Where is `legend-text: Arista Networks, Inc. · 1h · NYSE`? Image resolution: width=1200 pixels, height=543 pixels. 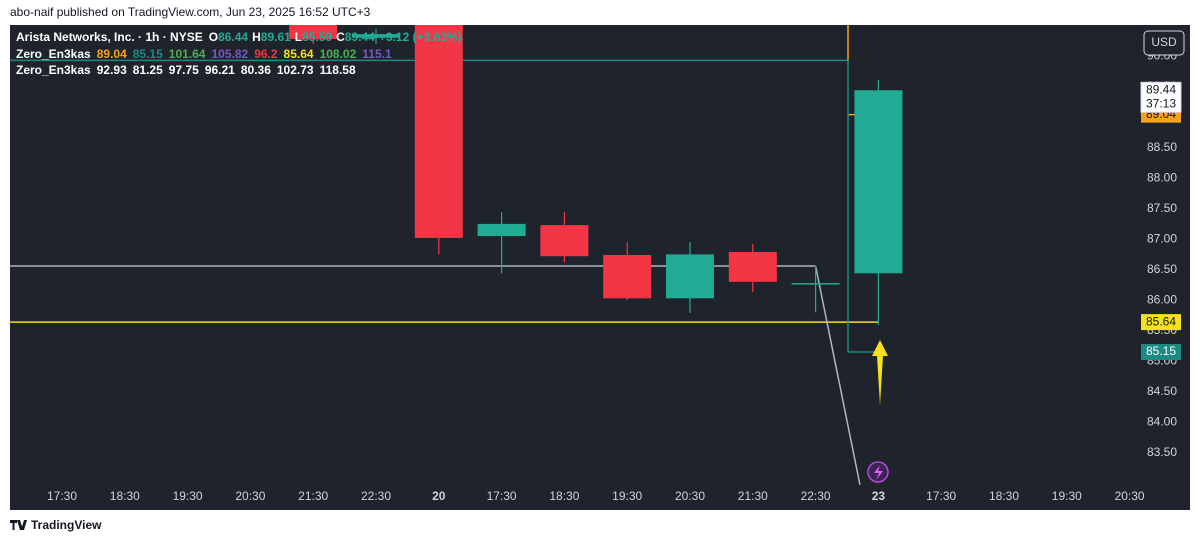 legend-text: Arista Networks, Inc. · 1h · NYSE is located at coordinates (109, 37).